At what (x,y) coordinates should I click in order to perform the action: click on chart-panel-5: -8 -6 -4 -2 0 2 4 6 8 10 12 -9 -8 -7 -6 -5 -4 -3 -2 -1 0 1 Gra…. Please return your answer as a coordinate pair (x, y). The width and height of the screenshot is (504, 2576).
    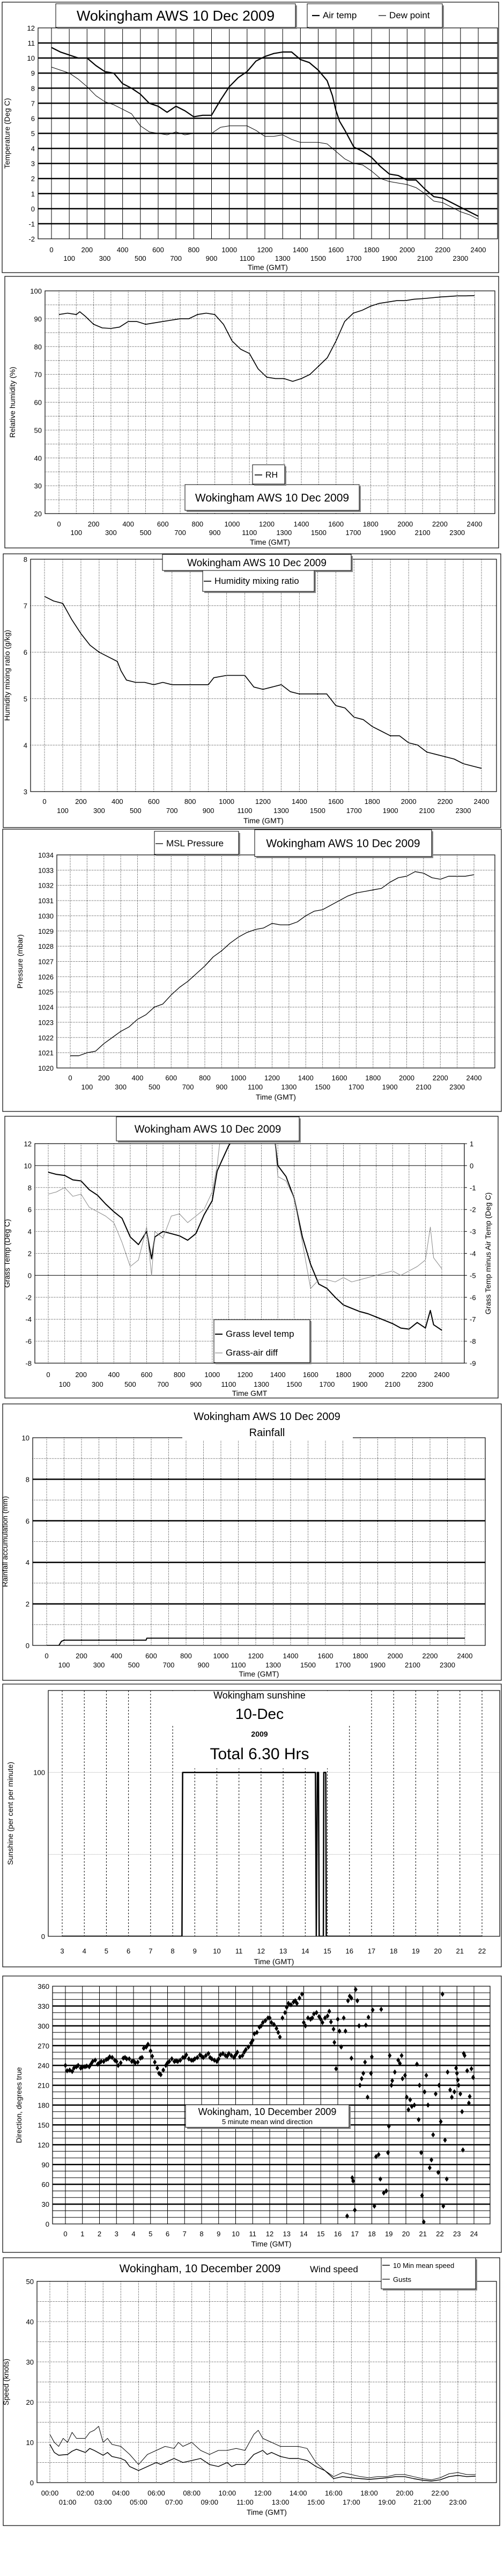
    Looking at the image, I should click on (251, 1257).